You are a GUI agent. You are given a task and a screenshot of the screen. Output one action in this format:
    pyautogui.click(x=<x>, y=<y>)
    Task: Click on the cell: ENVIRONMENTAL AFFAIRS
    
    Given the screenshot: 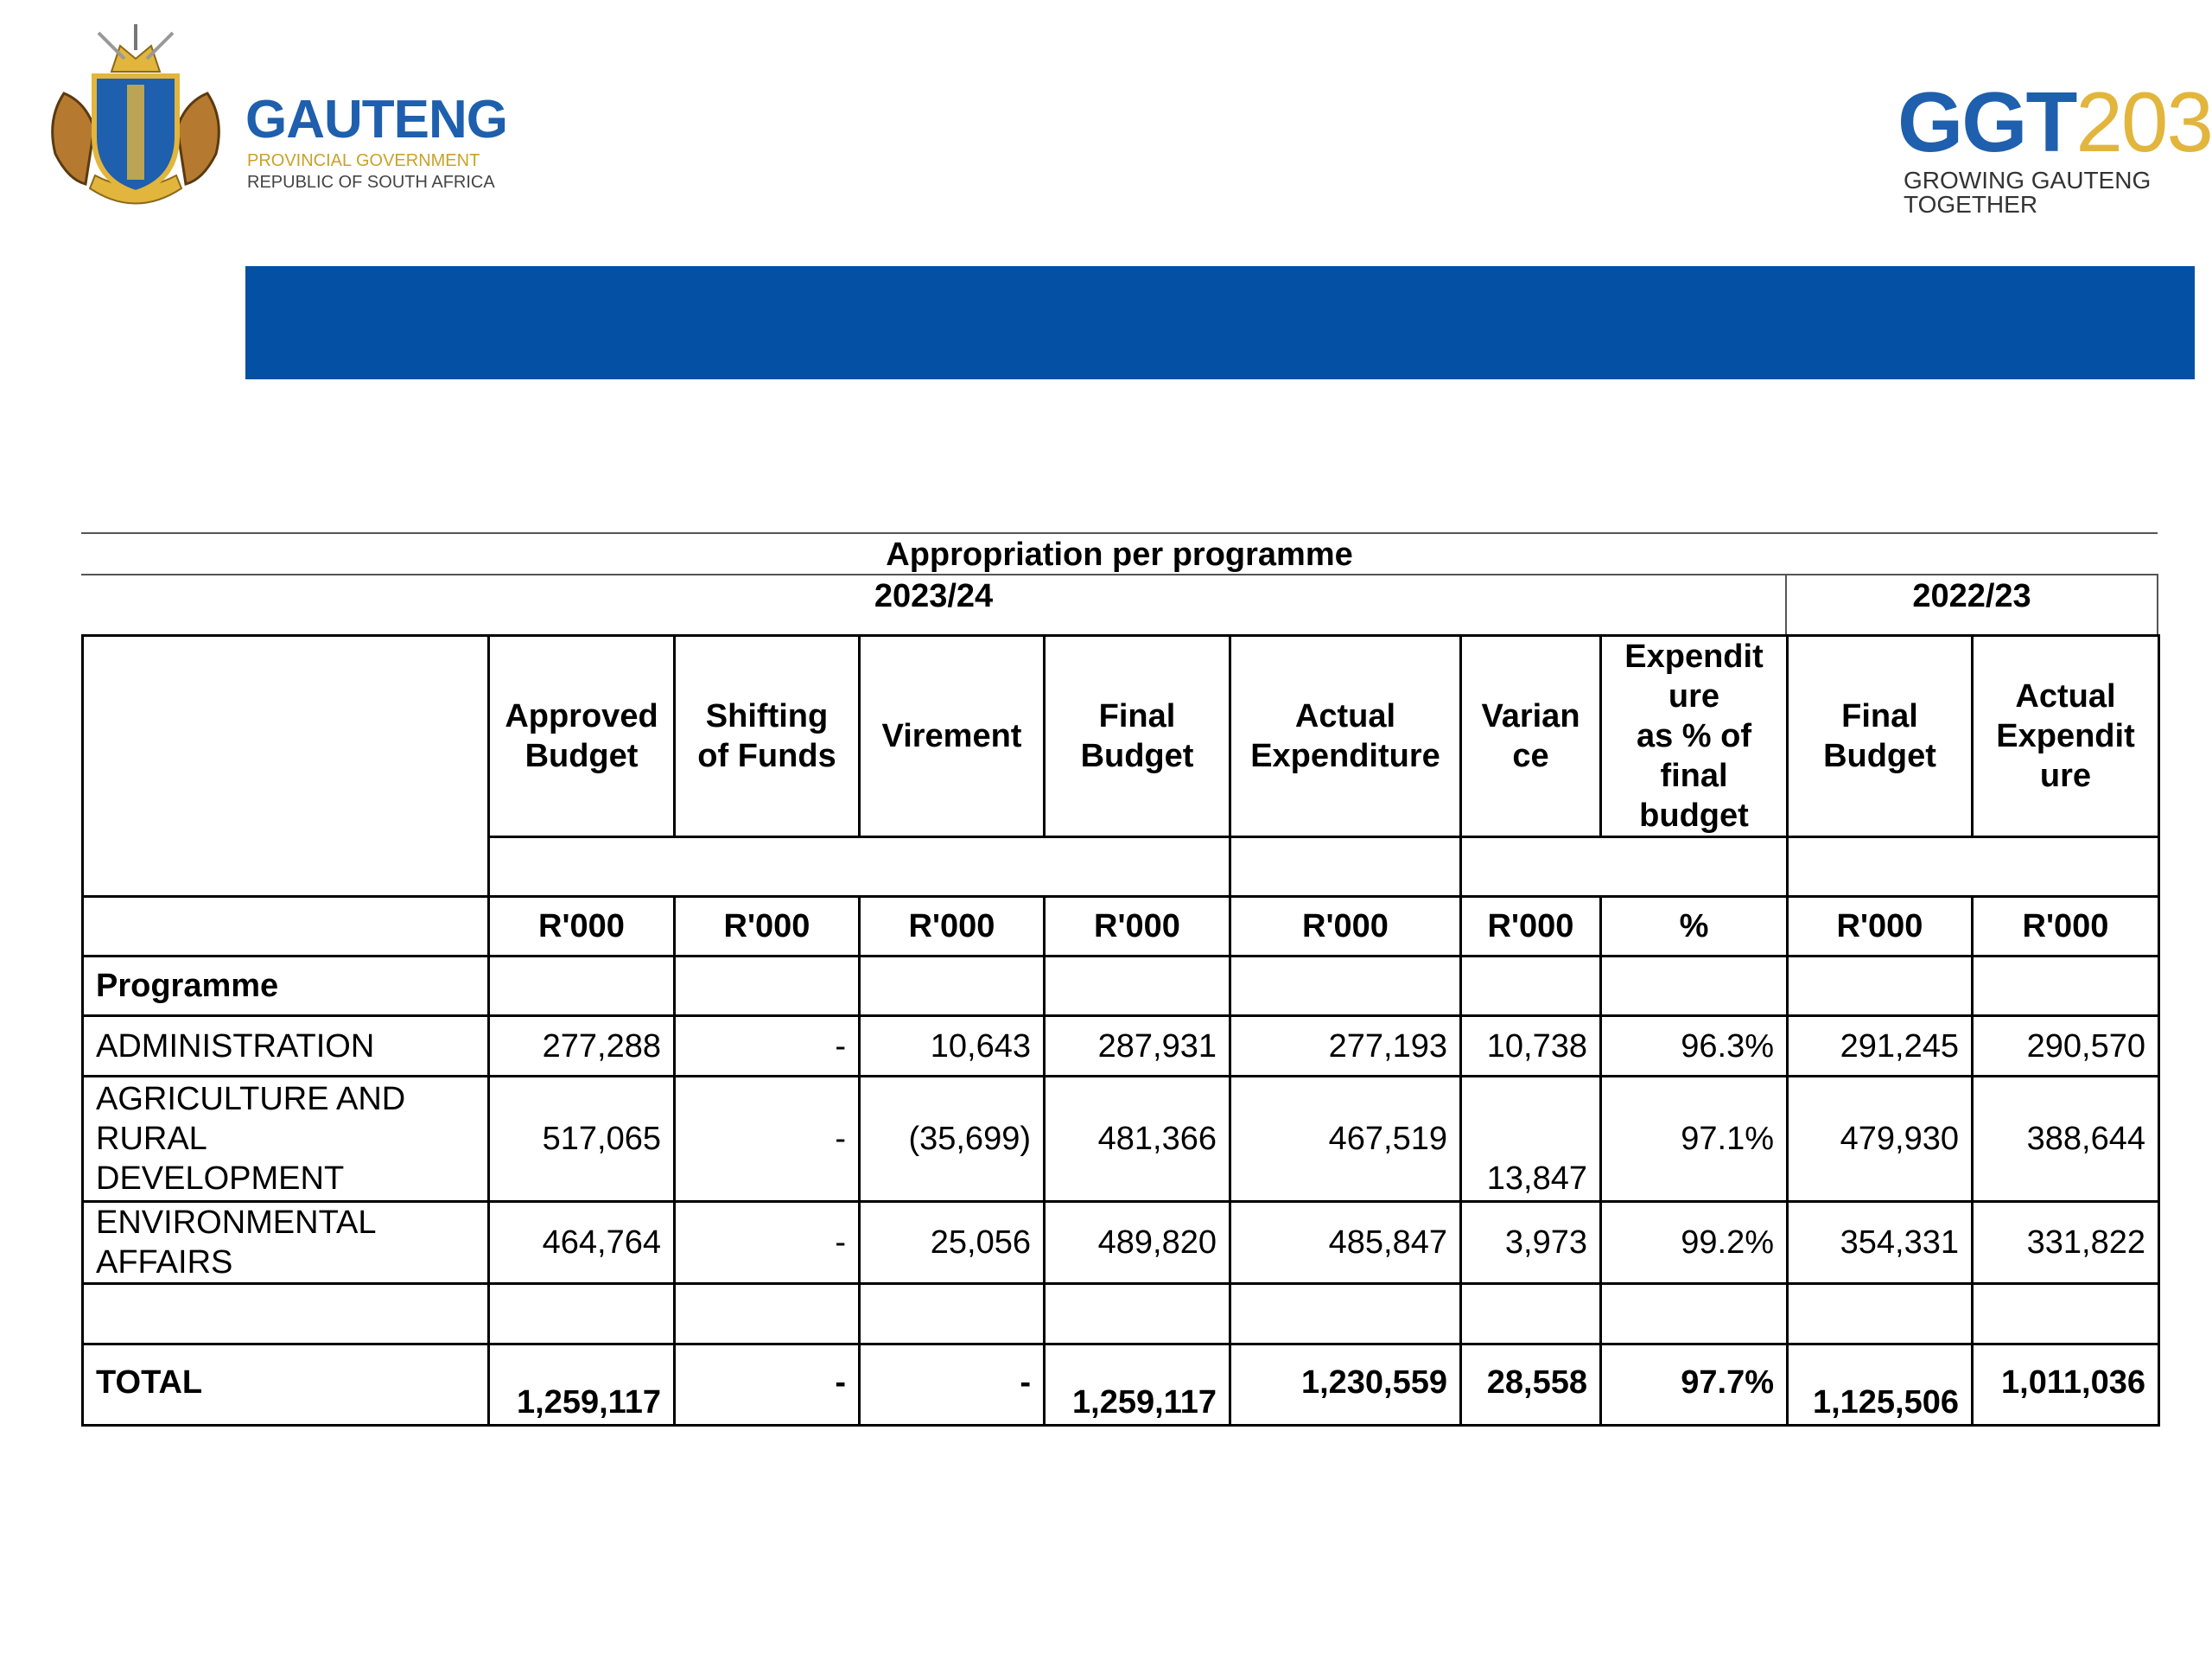 What is the action you would take?
    pyautogui.click(x=285, y=1242)
    